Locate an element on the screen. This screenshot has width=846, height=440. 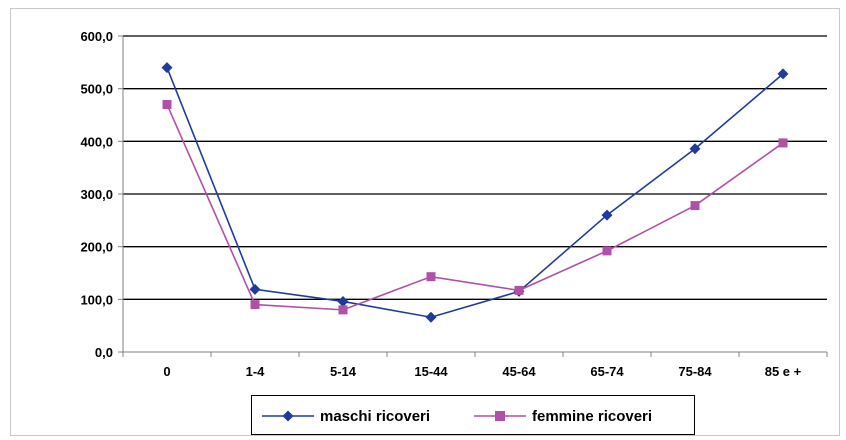
x-tick-label: 65-74 is located at coordinates (607, 371).